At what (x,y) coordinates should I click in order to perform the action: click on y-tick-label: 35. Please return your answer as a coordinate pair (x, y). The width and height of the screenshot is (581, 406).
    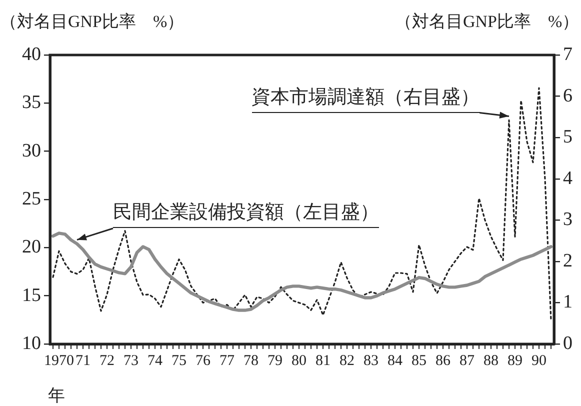
    Looking at the image, I should click on (31, 103).